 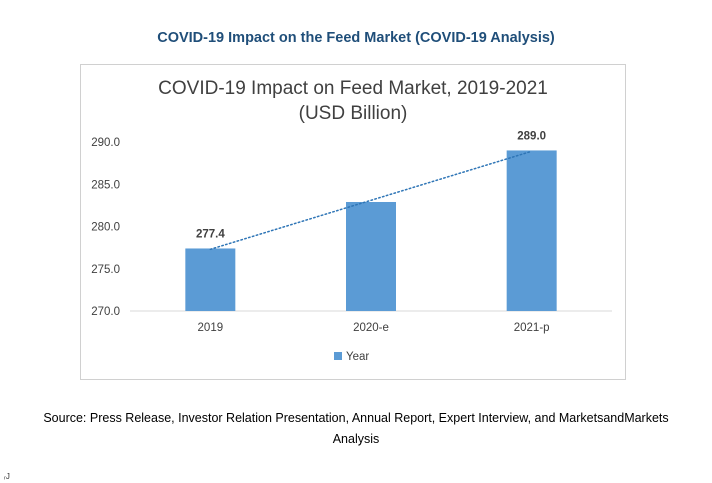 What do you see at coordinates (210, 234) in the screenshot?
I see `data-label: 277.4` at bounding box center [210, 234].